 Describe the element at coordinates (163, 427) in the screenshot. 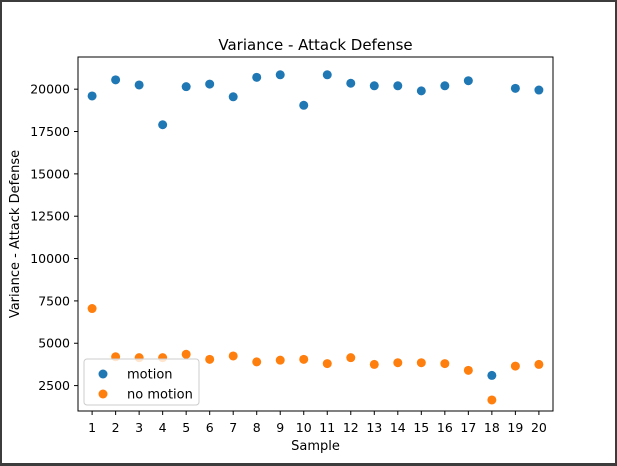

I see `x-tick-label: 4` at that location.